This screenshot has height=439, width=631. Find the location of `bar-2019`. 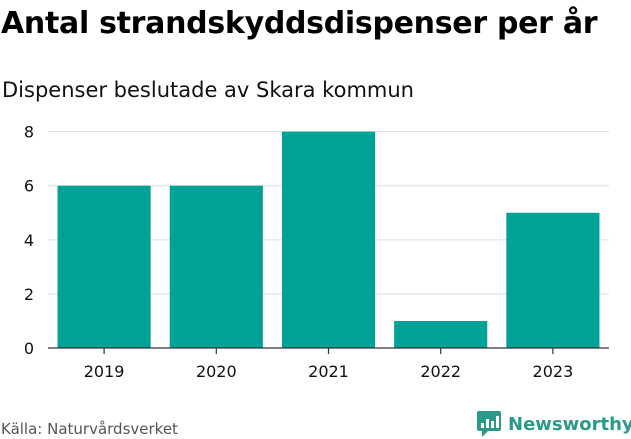

bar-2019 is located at coordinates (104, 266).